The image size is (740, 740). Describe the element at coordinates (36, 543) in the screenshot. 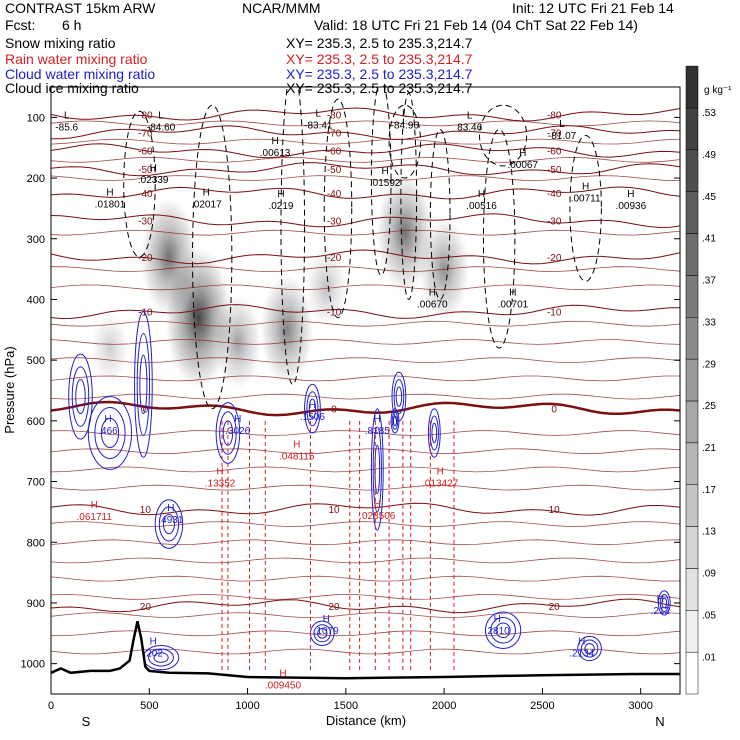

I see `y-tick-label-7: 800` at that location.